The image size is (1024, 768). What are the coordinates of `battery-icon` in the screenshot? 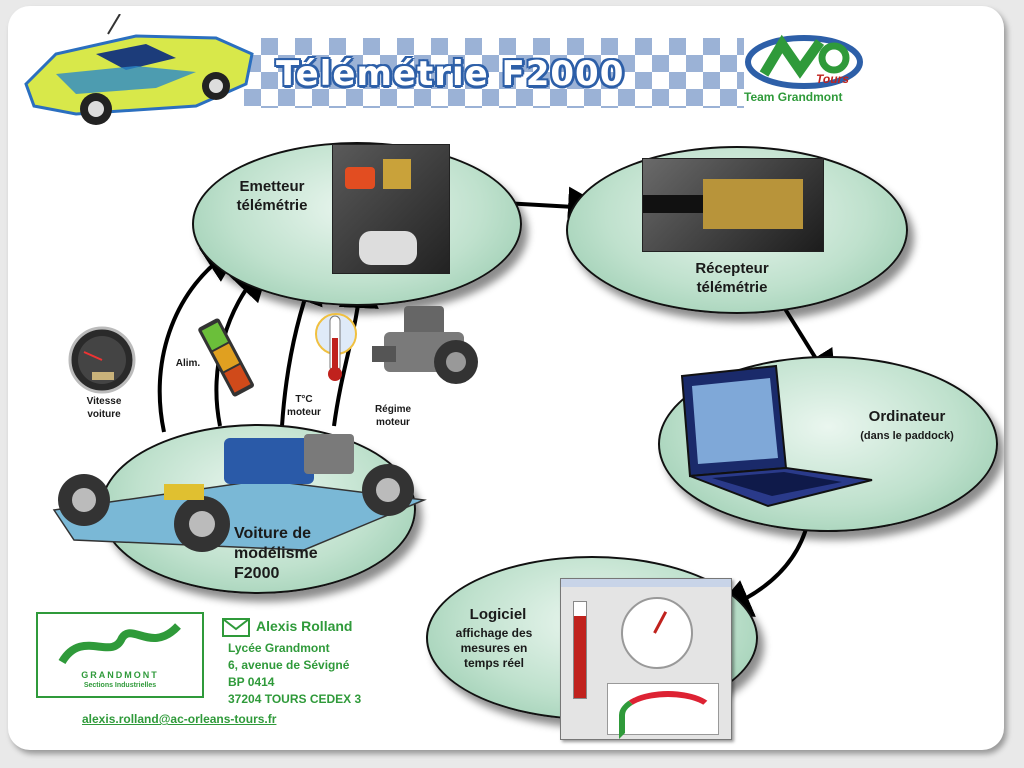 It's located at (226, 357).